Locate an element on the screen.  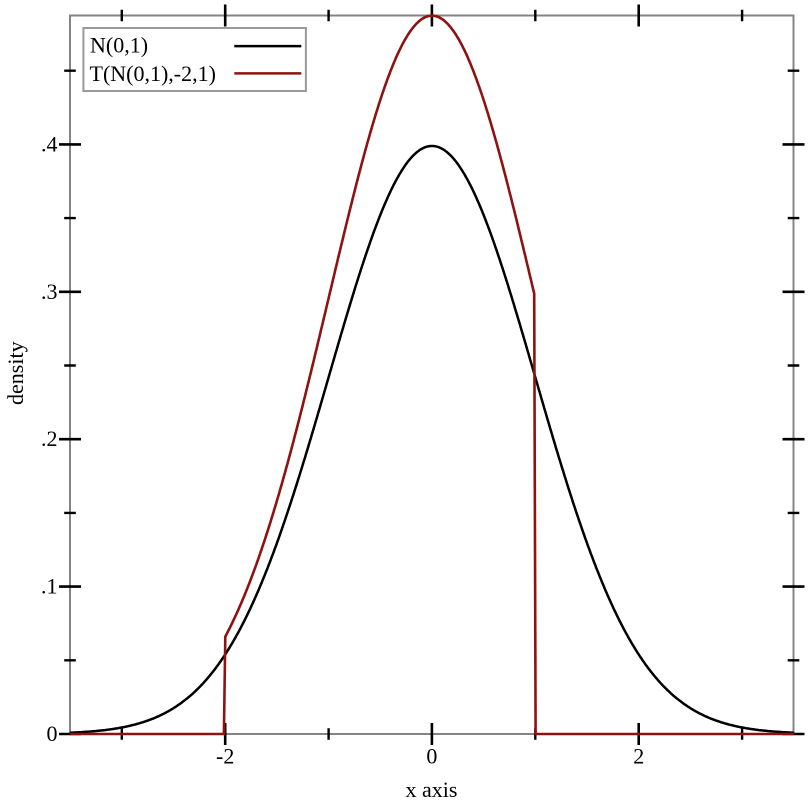
svg-text: .4 is located at coordinates (49, 143).